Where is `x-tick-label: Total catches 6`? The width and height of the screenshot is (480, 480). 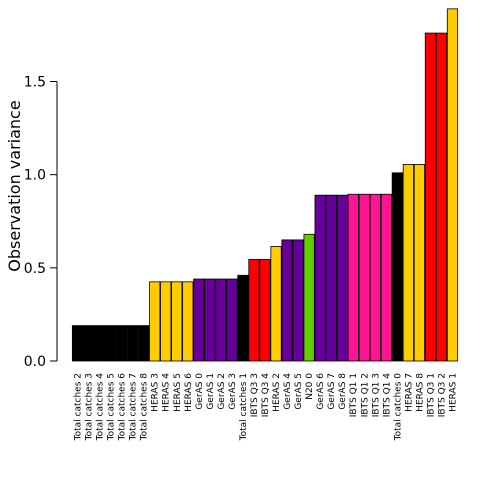
x-tick-label: Total catches 6 is located at coordinates (123, 407).